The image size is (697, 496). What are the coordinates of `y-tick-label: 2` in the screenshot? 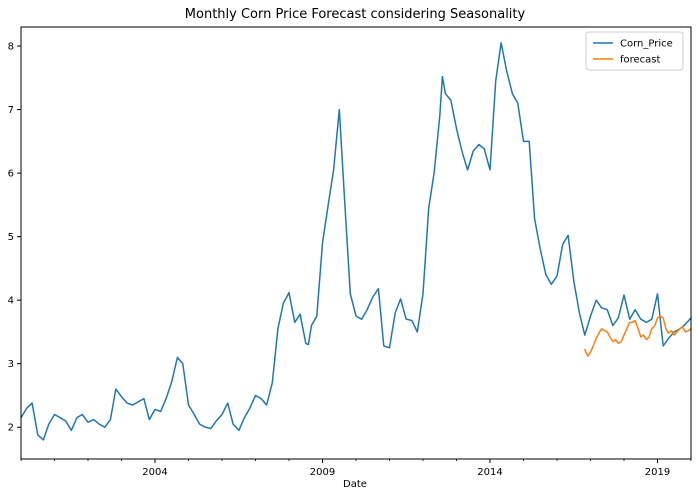 It's located at (11, 428).